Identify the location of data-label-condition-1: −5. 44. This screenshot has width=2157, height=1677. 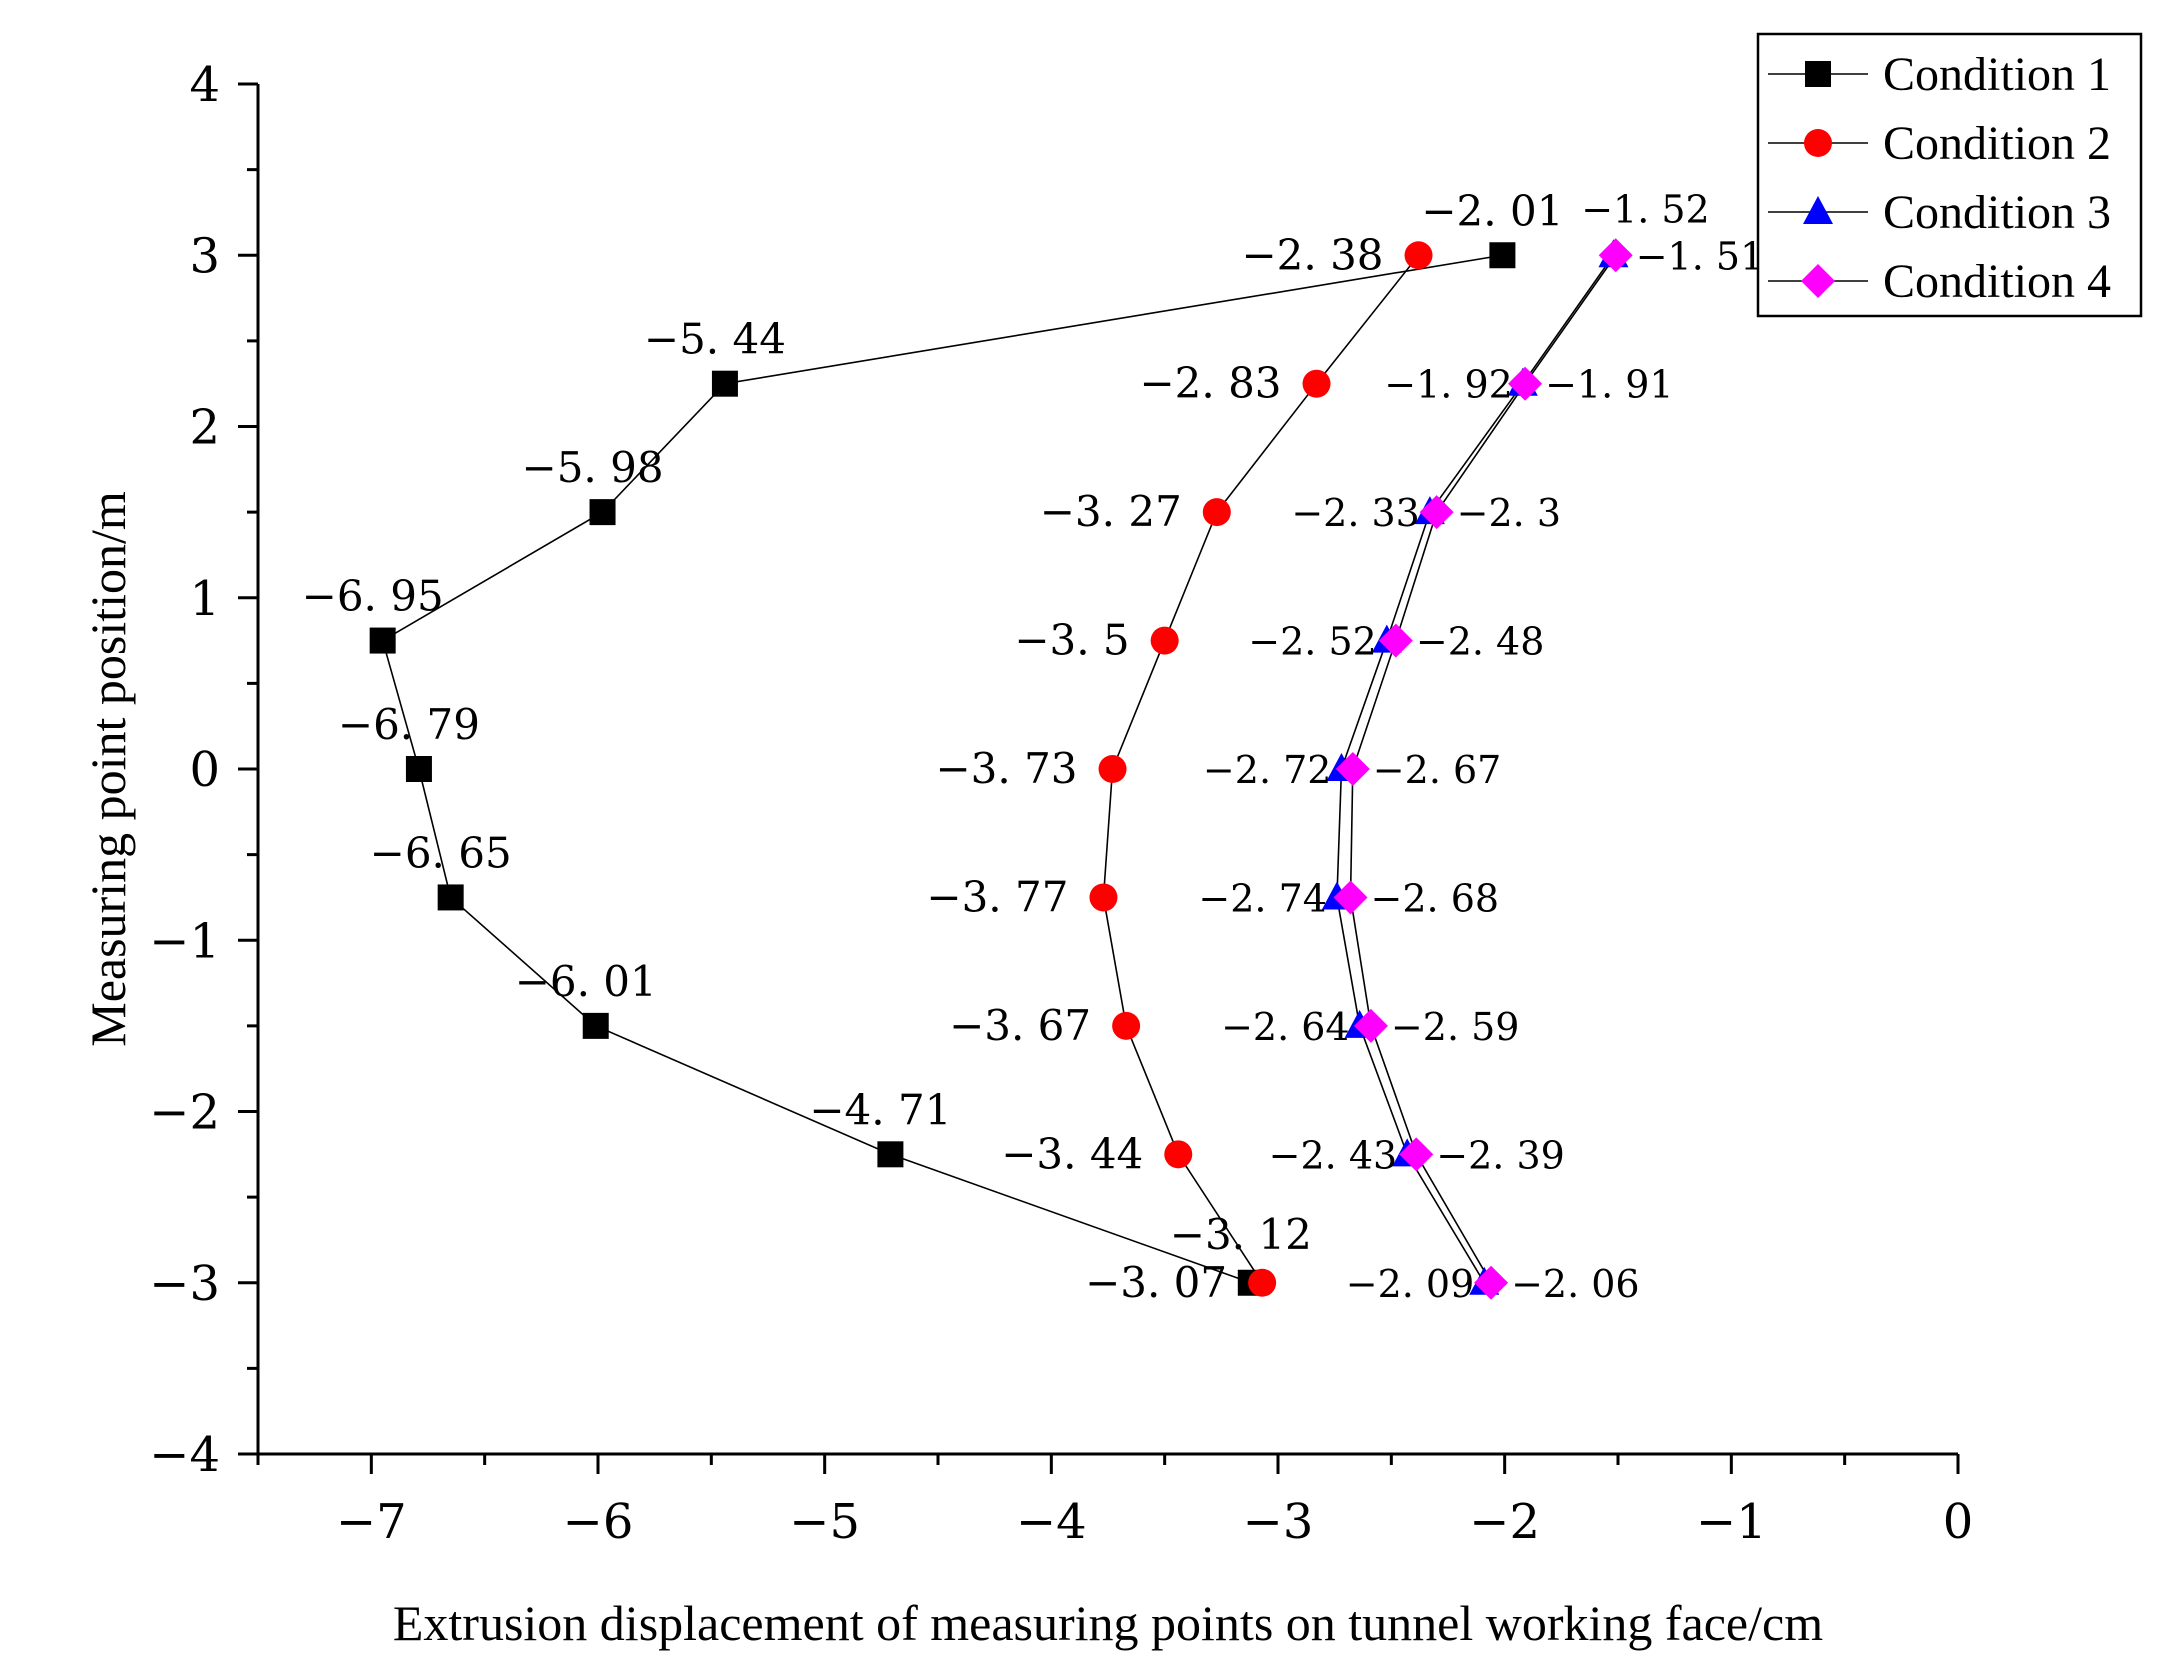
(715, 339).